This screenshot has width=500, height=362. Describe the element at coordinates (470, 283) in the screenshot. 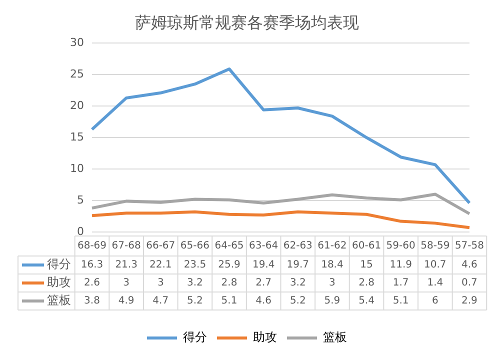

I see `data-label: 0.7` at that location.